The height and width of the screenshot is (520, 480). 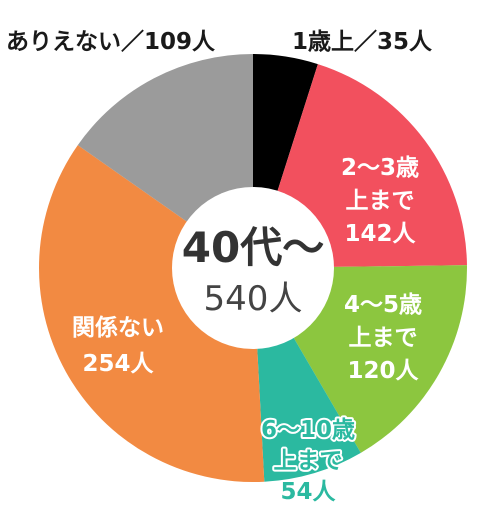 What do you see at coordinates (308, 430) in the screenshot?
I see `slice-label-3-line-0: 6〜10歳` at bounding box center [308, 430].